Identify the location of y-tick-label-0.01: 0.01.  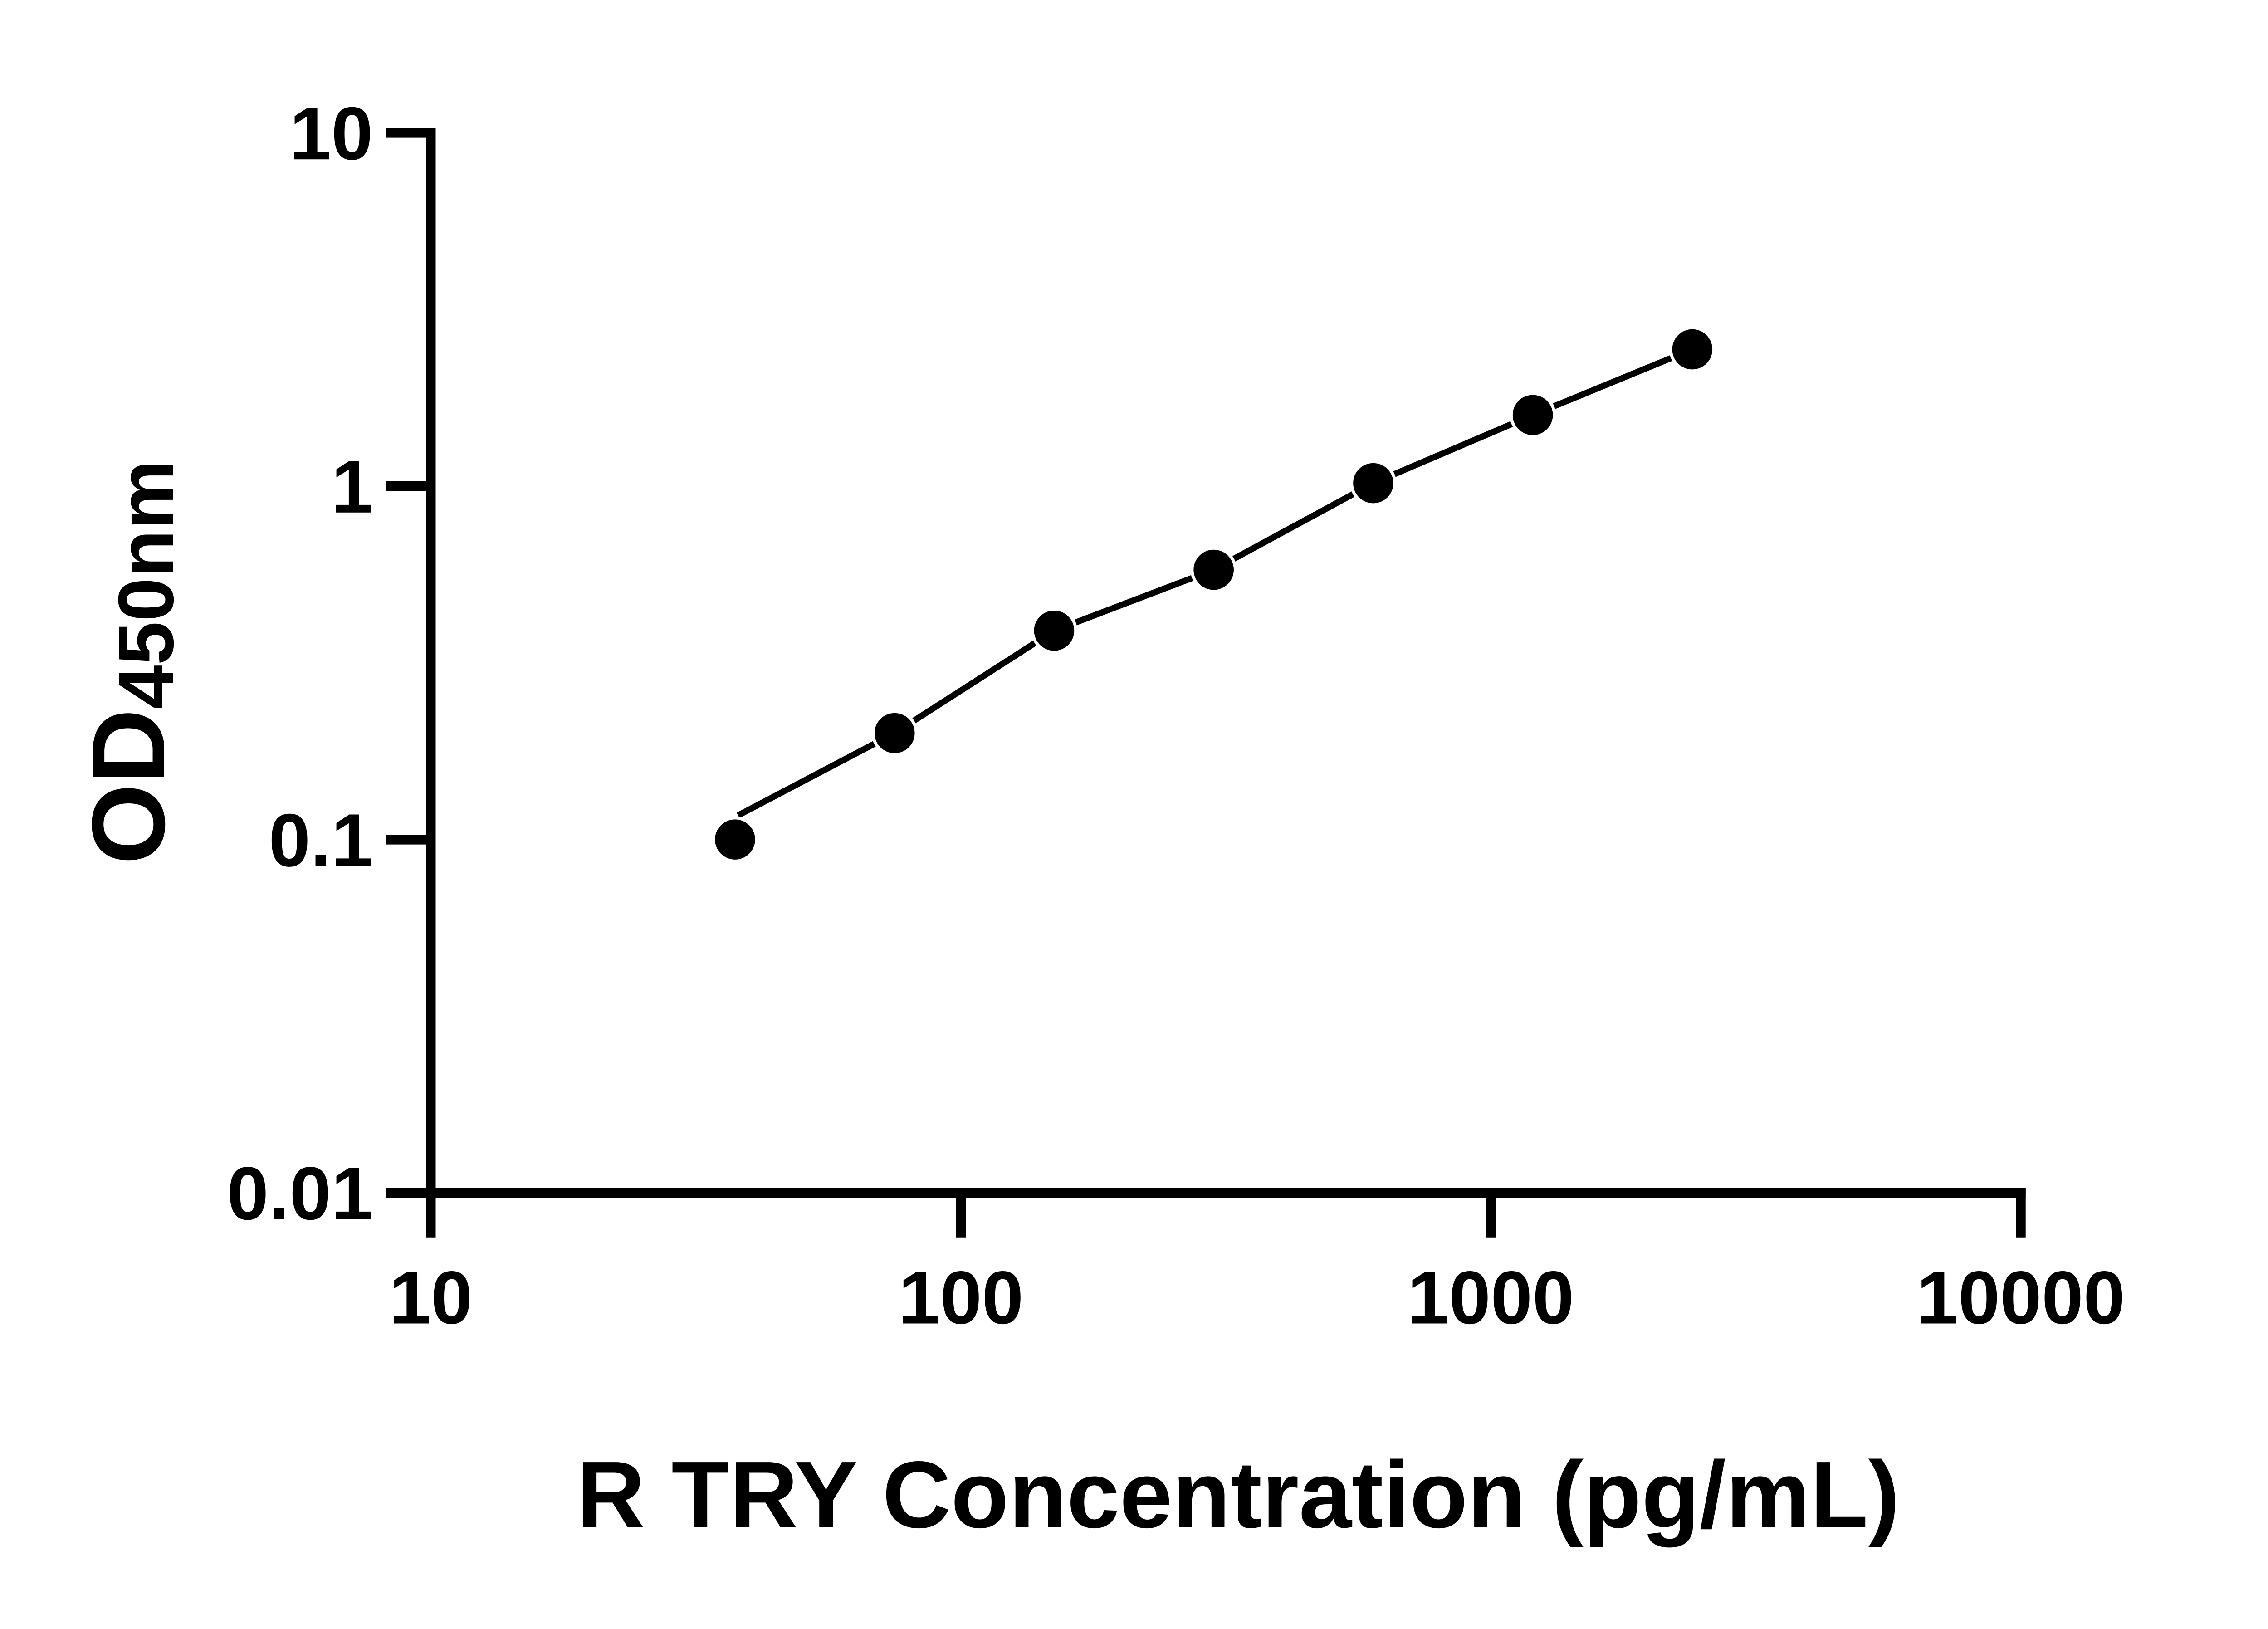
(300, 1194).